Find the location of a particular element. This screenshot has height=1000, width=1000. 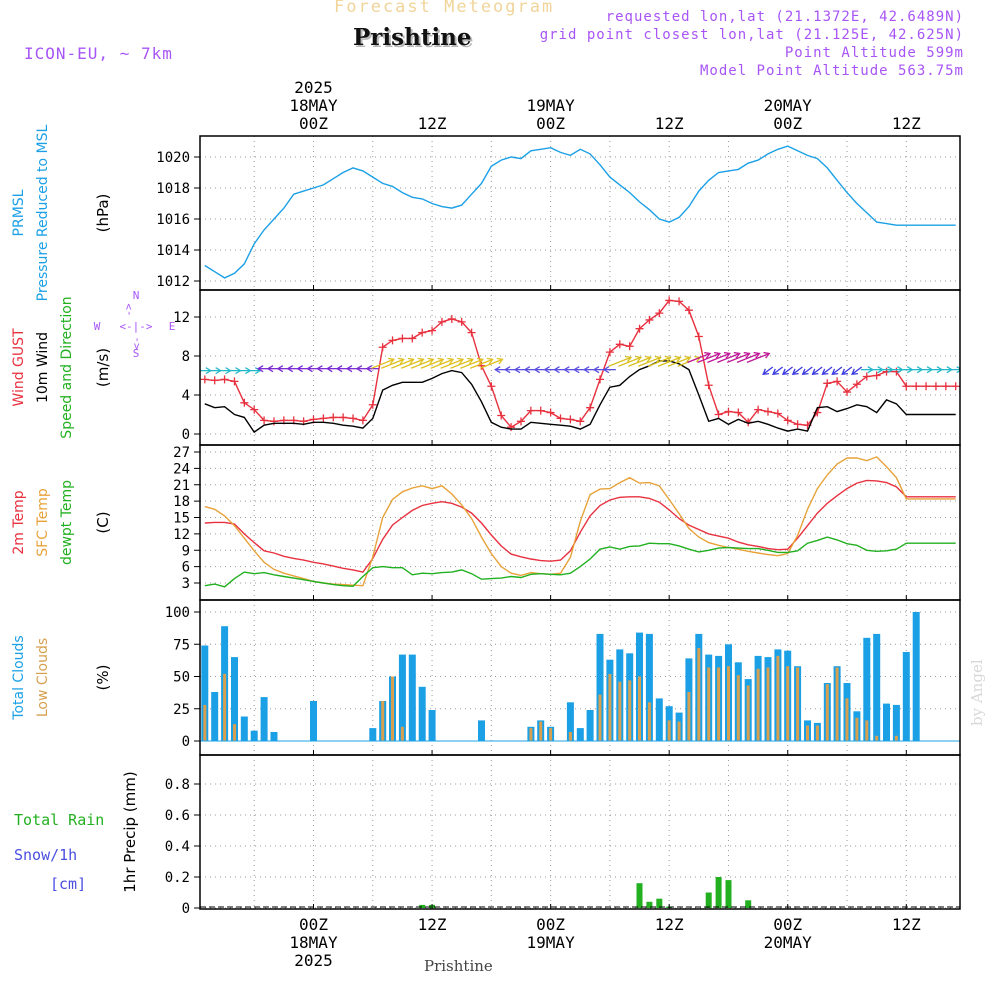

precip-series-group is located at coordinates (580, 893).